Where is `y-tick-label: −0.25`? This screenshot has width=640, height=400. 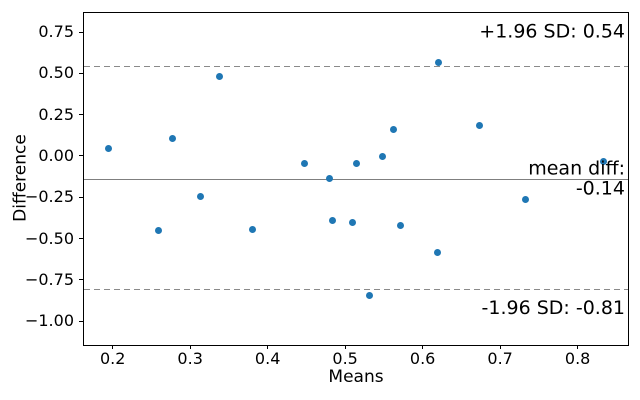 y-tick-label: −0.25 is located at coordinates (49, 197).